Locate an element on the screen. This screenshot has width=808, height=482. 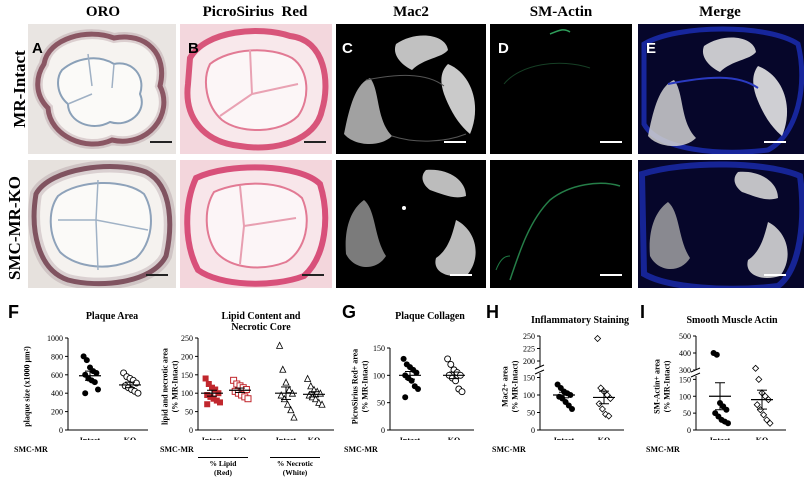
inflammatory-category-label: Intact is located at coordinates (564, 438).